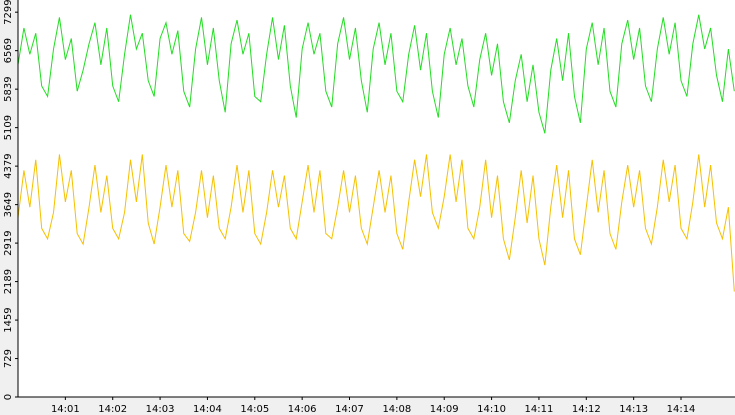 The width and height of the screenshot is (735, 415). Describe the element at coordinates (681, 409) in the screenshot. I see `x-tick-label: 14:14` at that location.